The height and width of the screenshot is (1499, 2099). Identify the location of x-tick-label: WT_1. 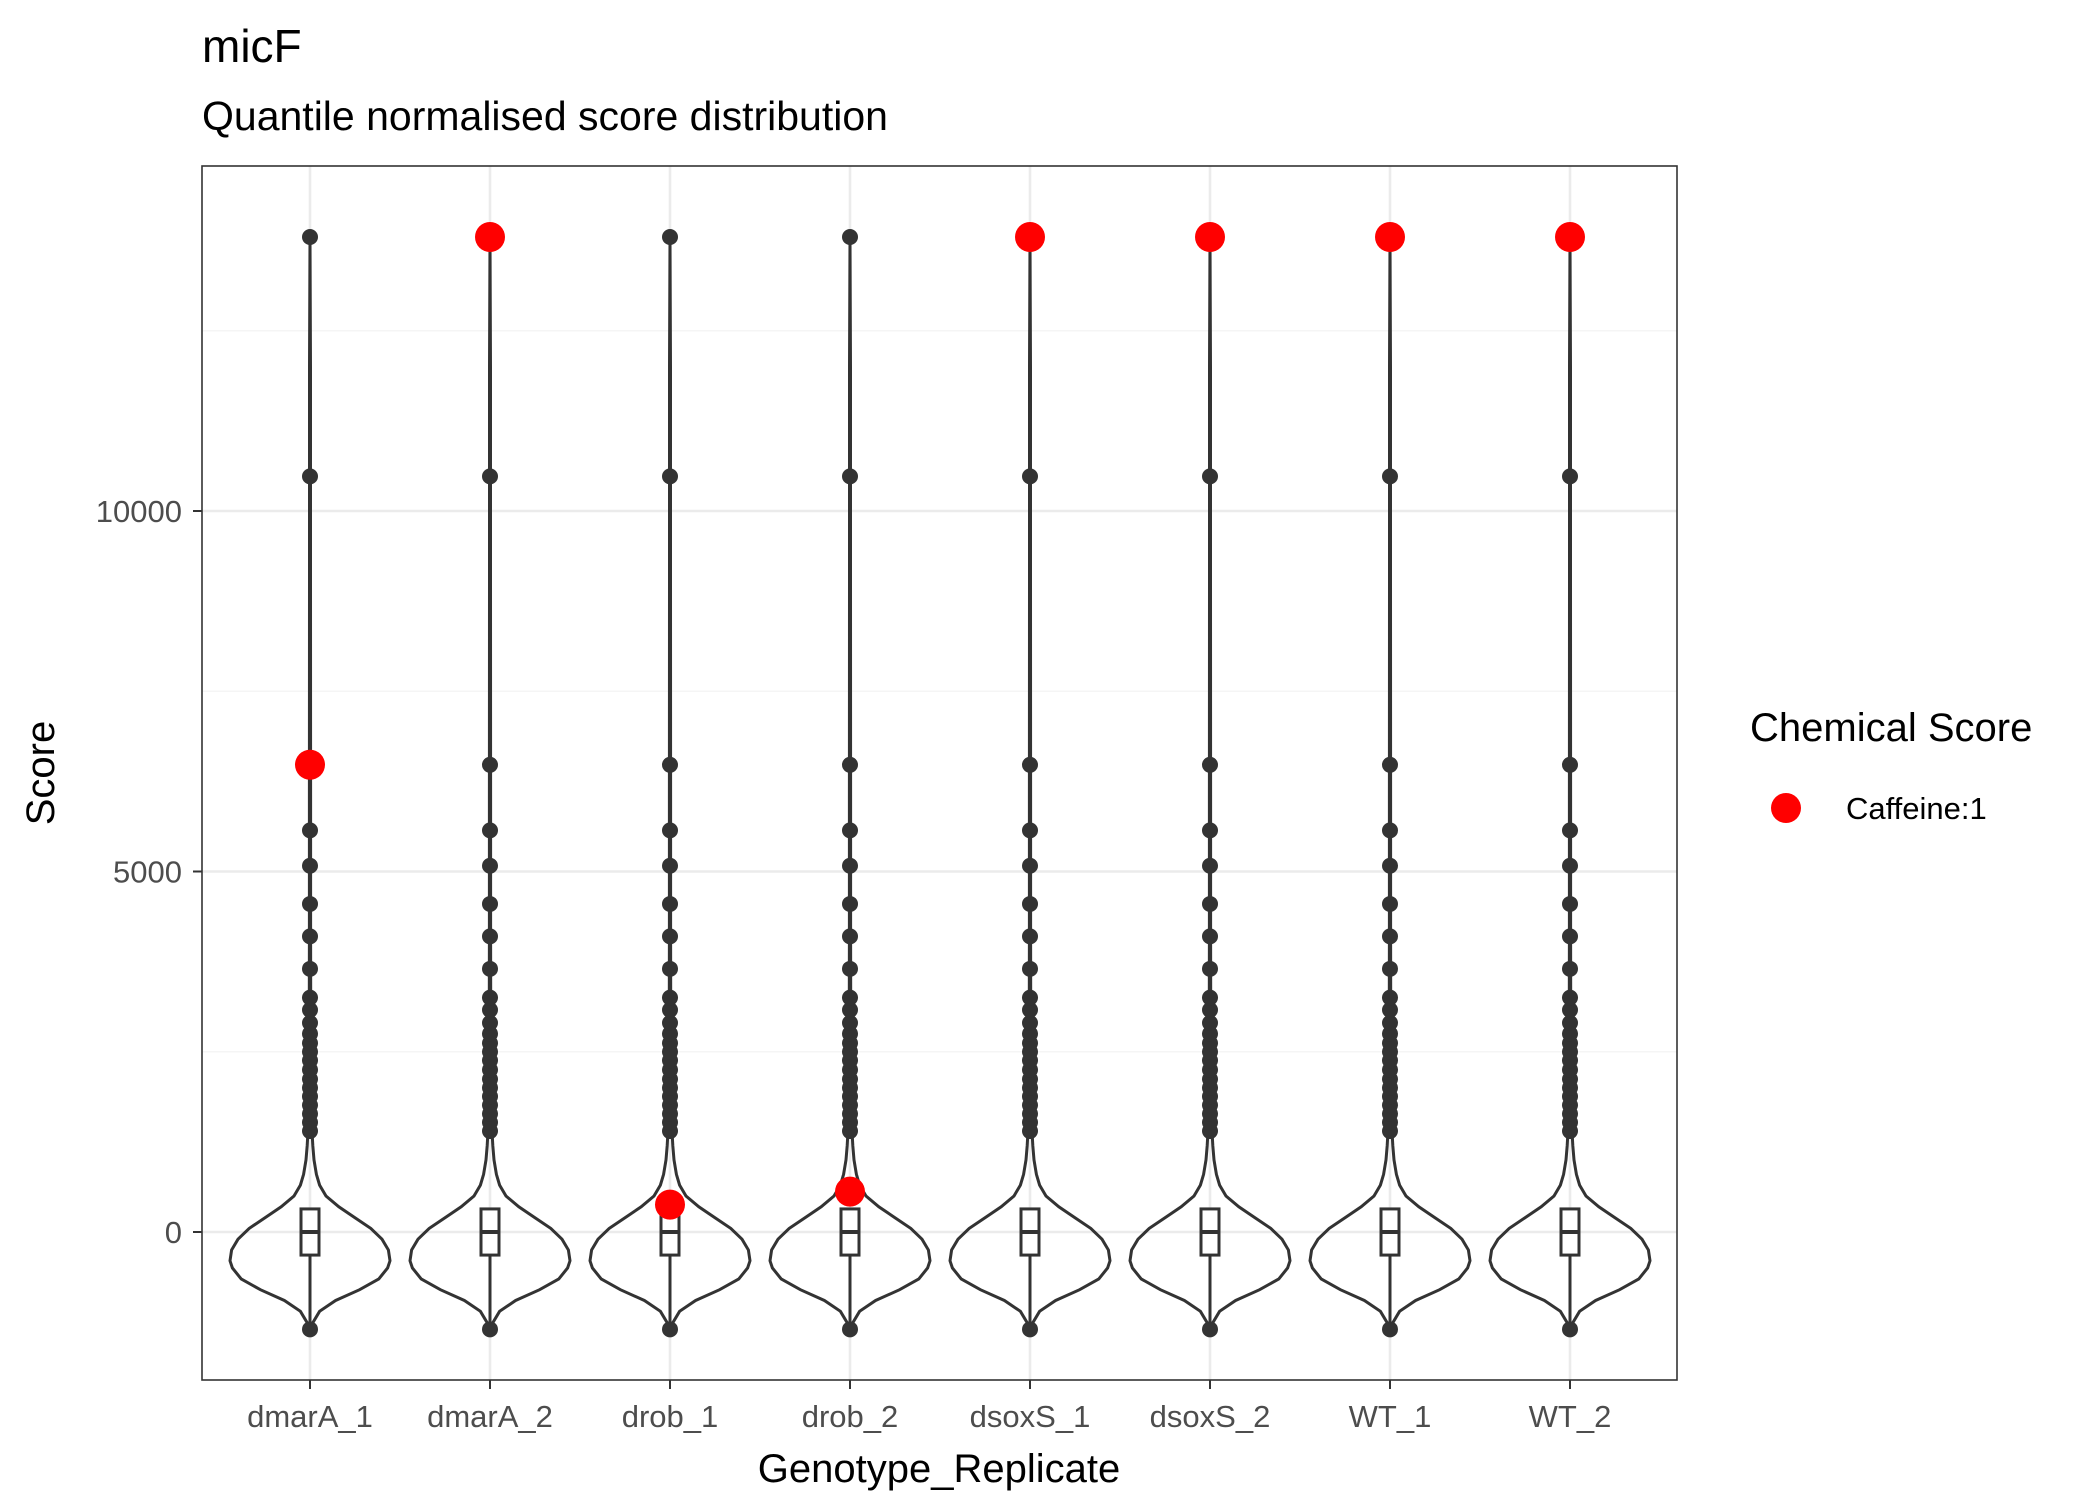
(1390, 1416).